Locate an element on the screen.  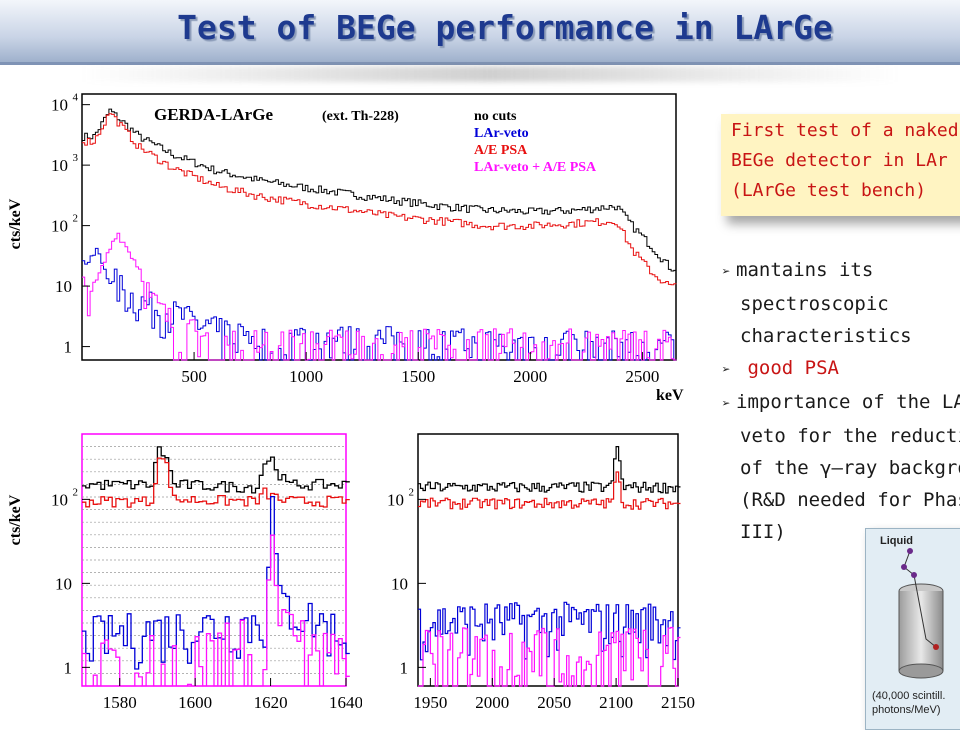
legend-entry: LAr-veto is located at coordinates (501, 133).